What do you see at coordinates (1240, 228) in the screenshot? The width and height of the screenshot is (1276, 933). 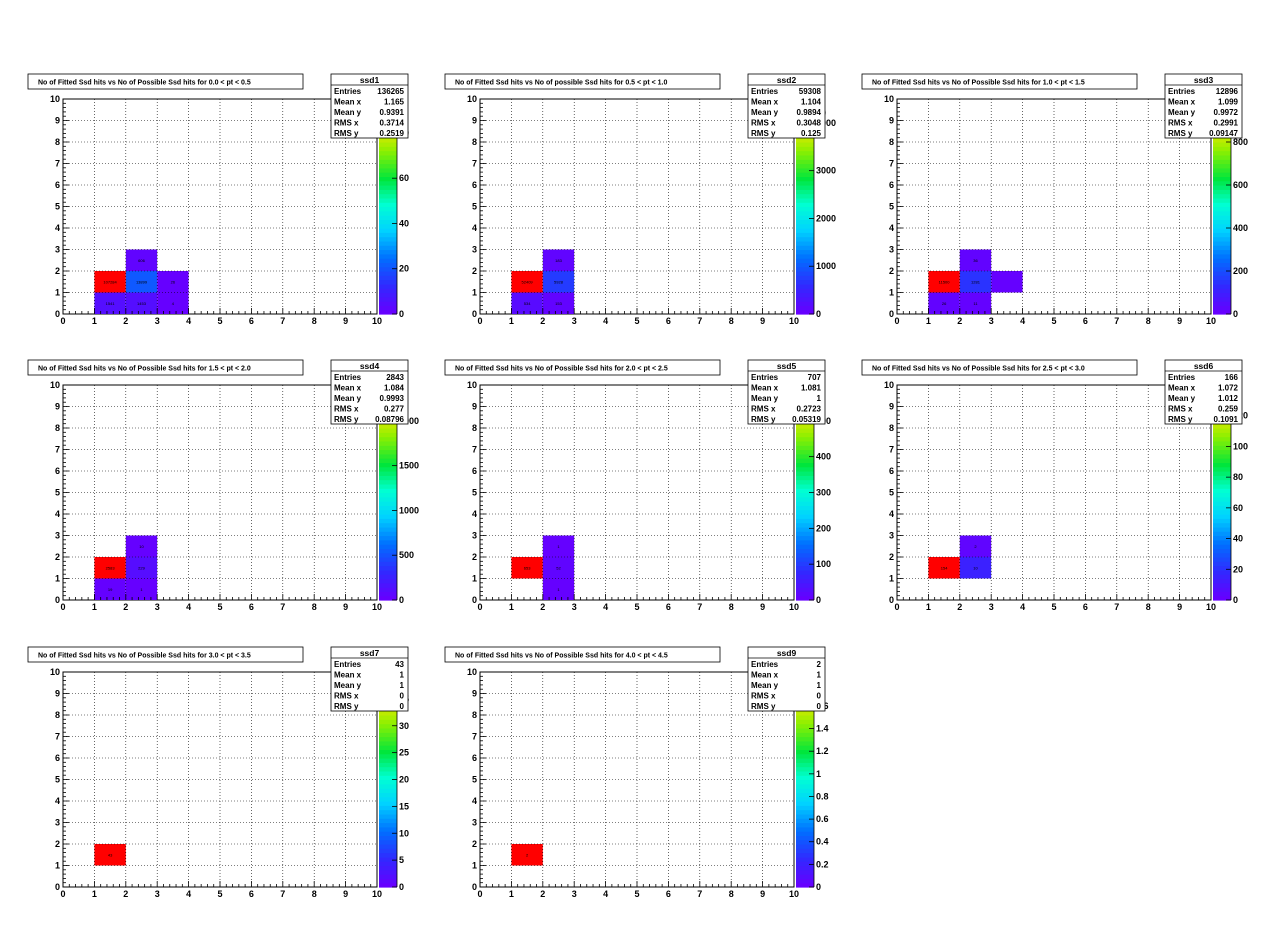 I see `colorbar-tick-label: 400` at bounding box center [1240, 228].